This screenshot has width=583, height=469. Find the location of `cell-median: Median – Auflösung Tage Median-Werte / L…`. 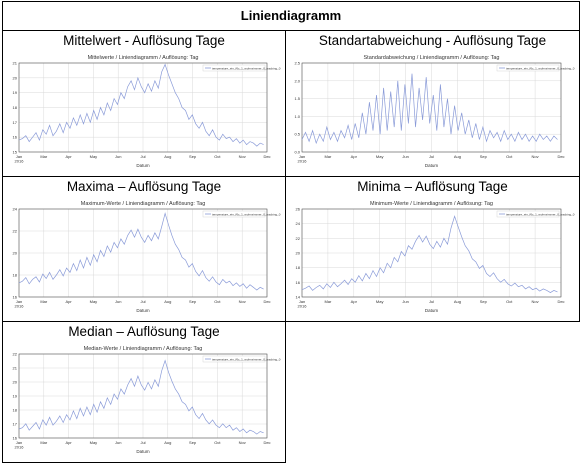

cell-median: Median – Auflösung Tage Median-Werte / L… is located at coordinates (144, 392).